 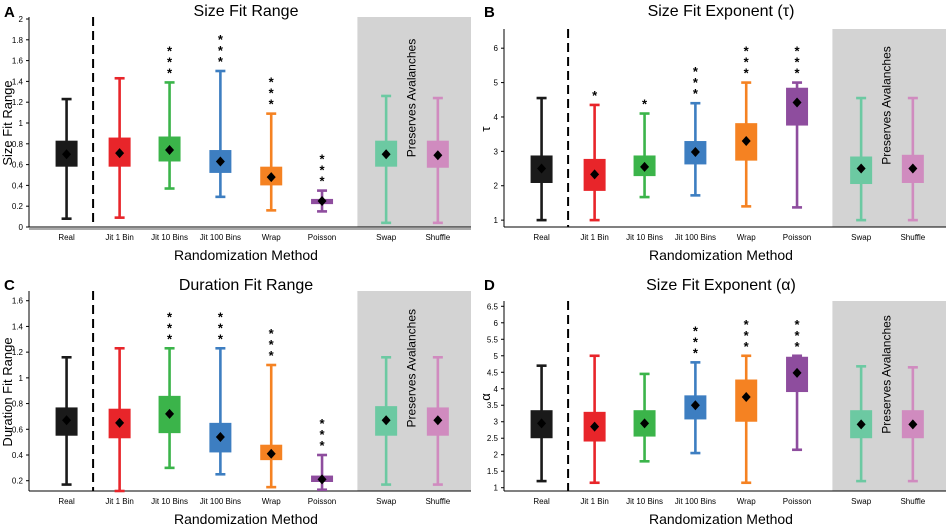 I want to click on y-tick-label: 1, so click(x=496, y=220).